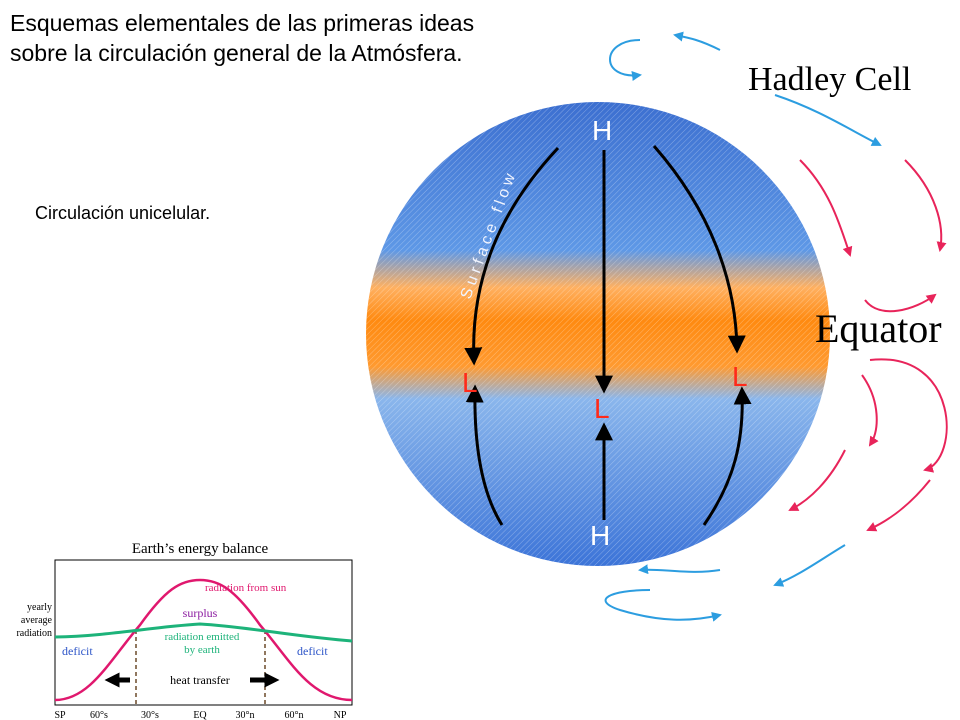 Image resolution: width=960 pixels, height=720 pixels. I want to click on heat-transfer-label: heat transfer, so click(200, 680).